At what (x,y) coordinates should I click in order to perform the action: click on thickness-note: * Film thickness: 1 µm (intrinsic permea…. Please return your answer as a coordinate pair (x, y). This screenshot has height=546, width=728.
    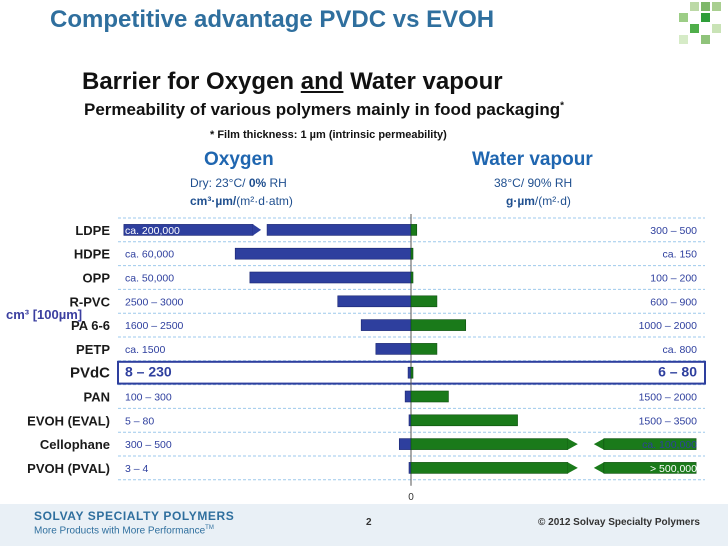
    Looking at the image, I should click on (328, 135).